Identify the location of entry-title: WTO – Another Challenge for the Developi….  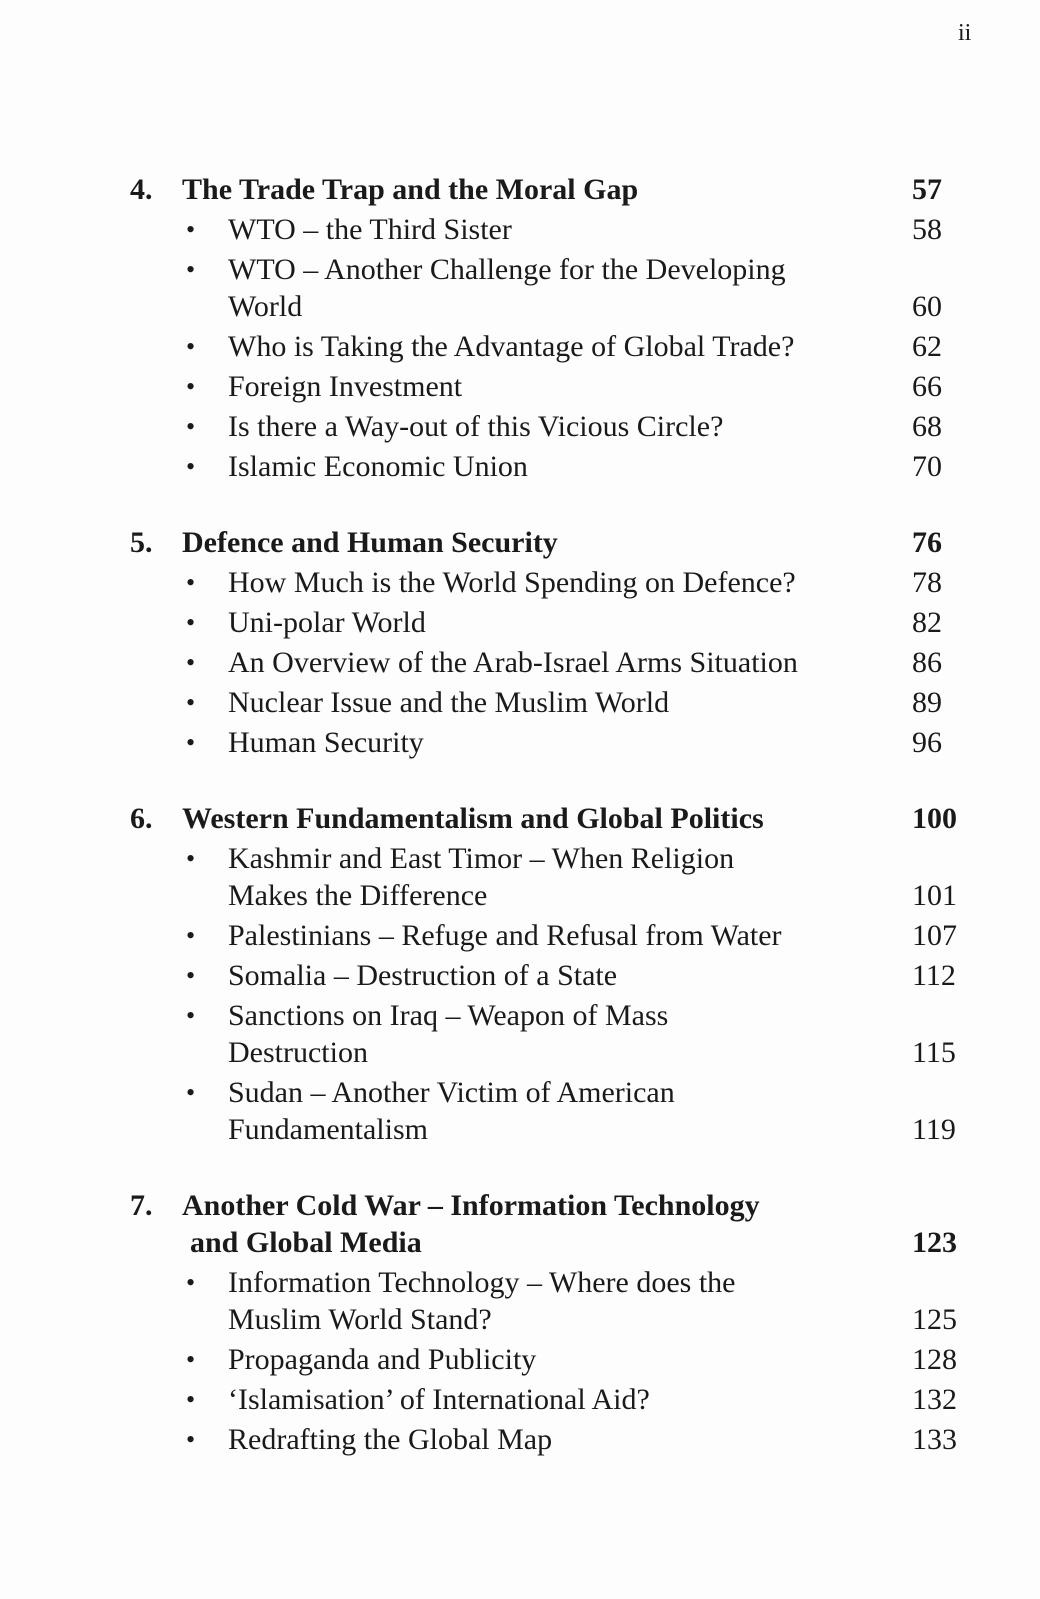
(507, 269).